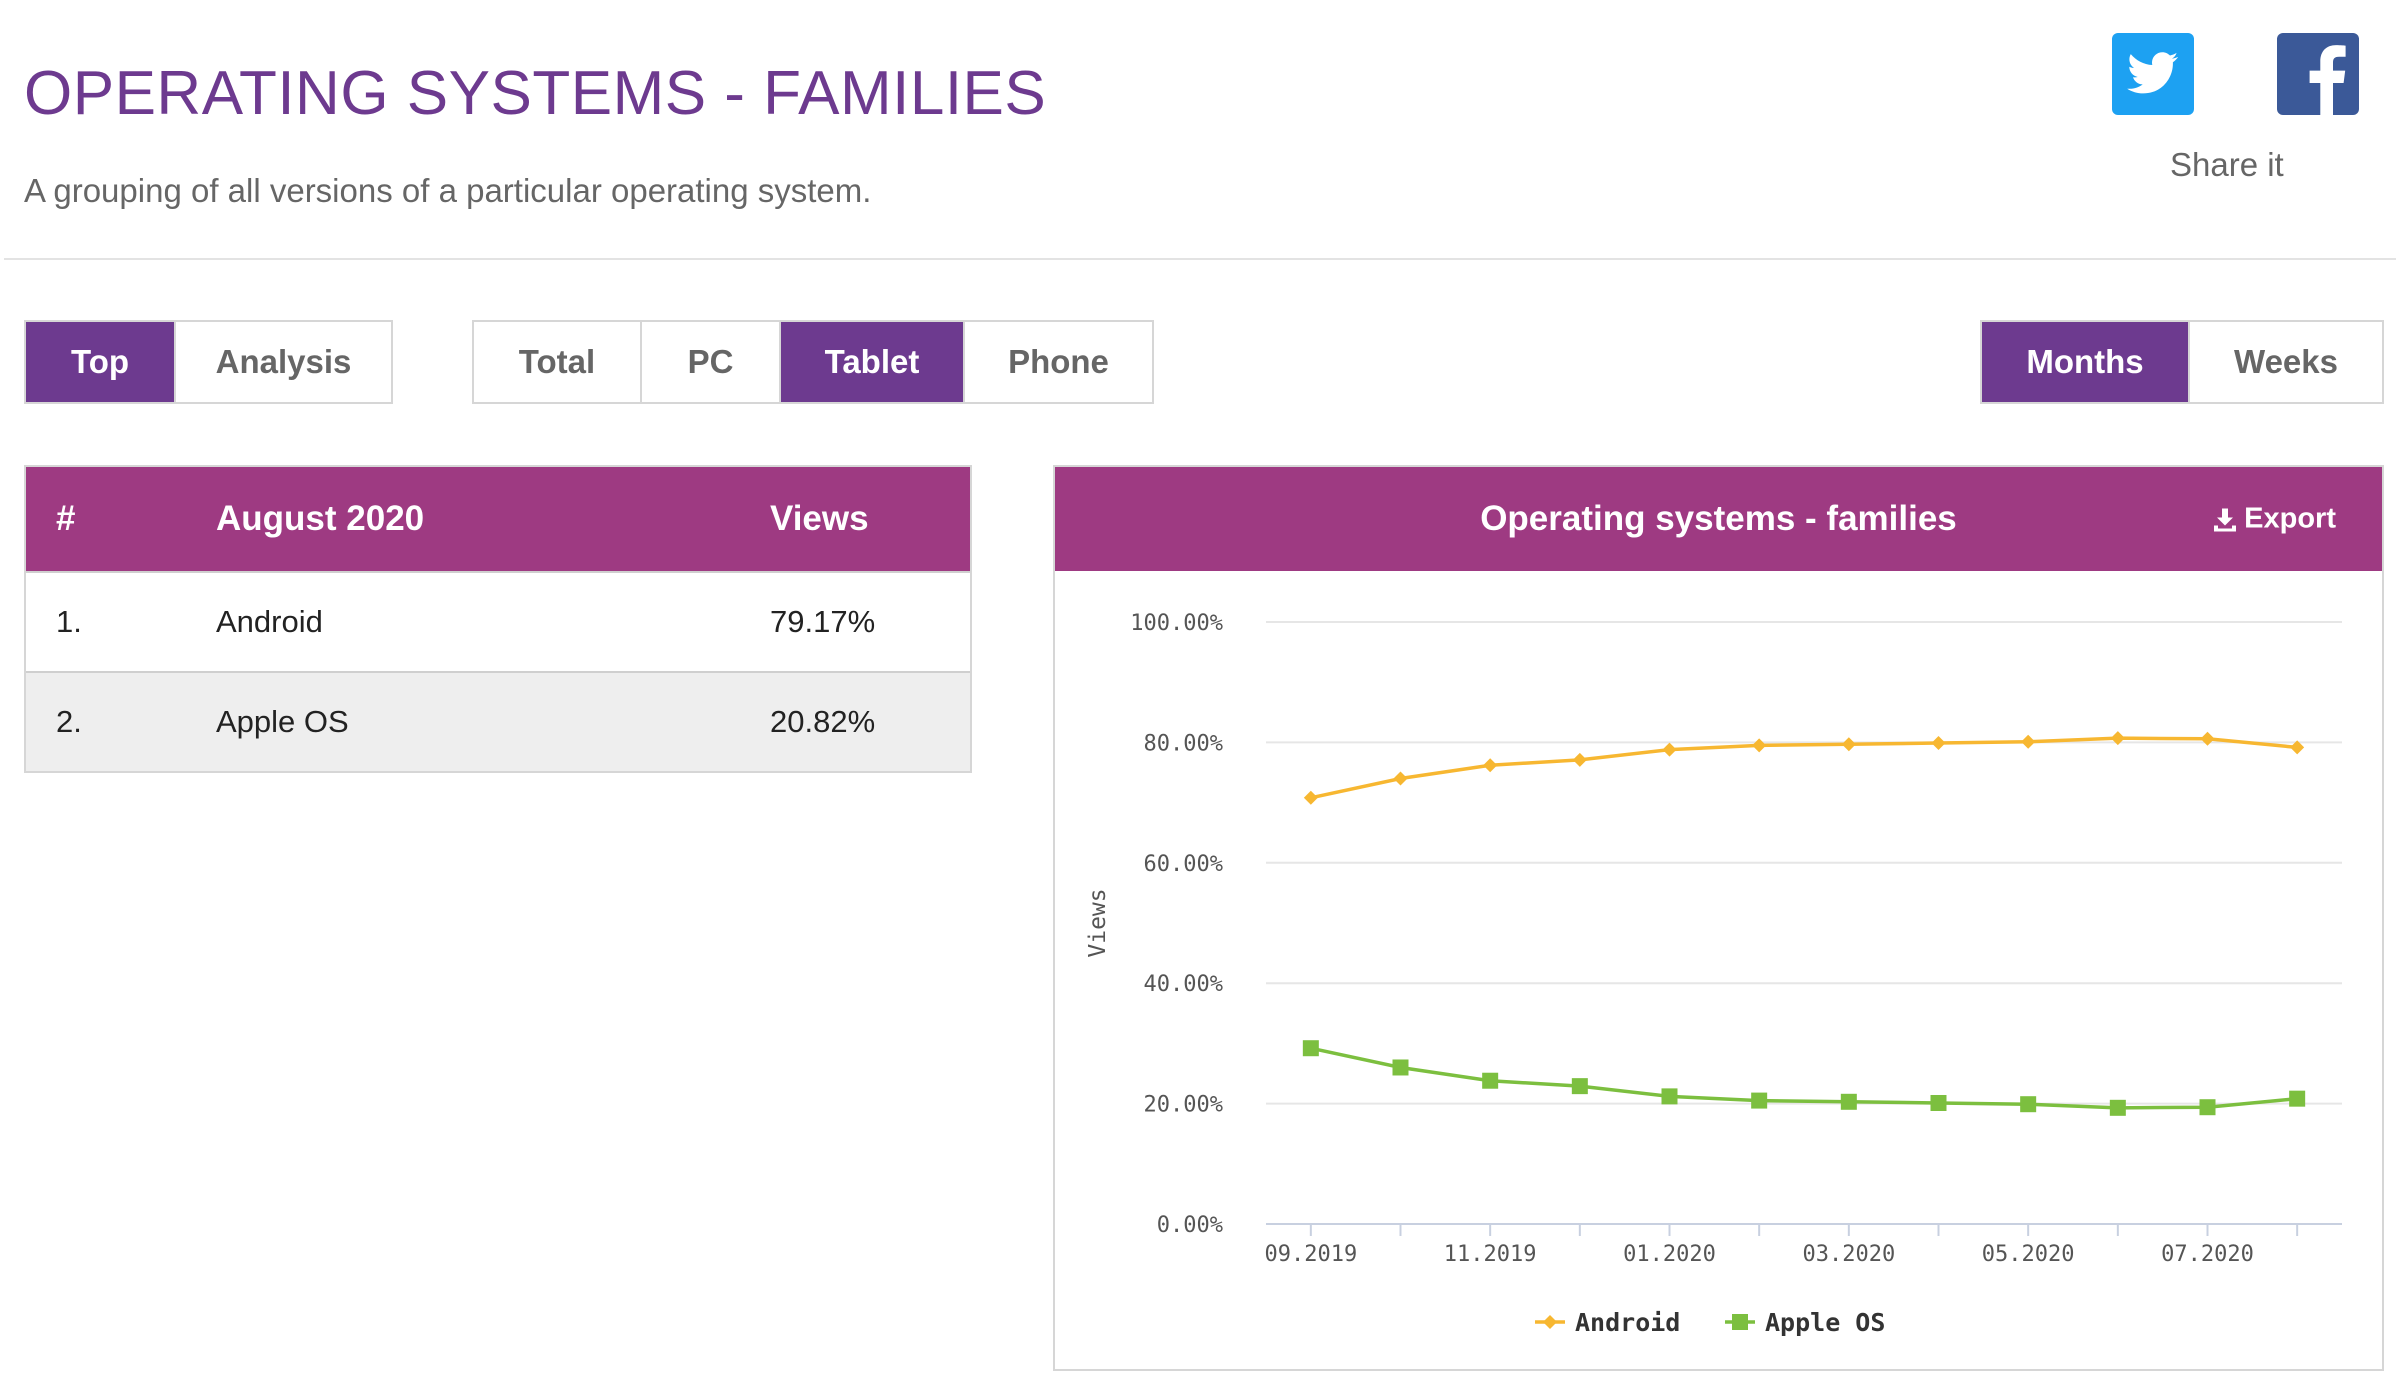 This screenshot has height=1394, width=2400. Describe the element at coordinates (2207, 1254) in the screenshot. I see `x-tick-label: 07.2020` at that location.